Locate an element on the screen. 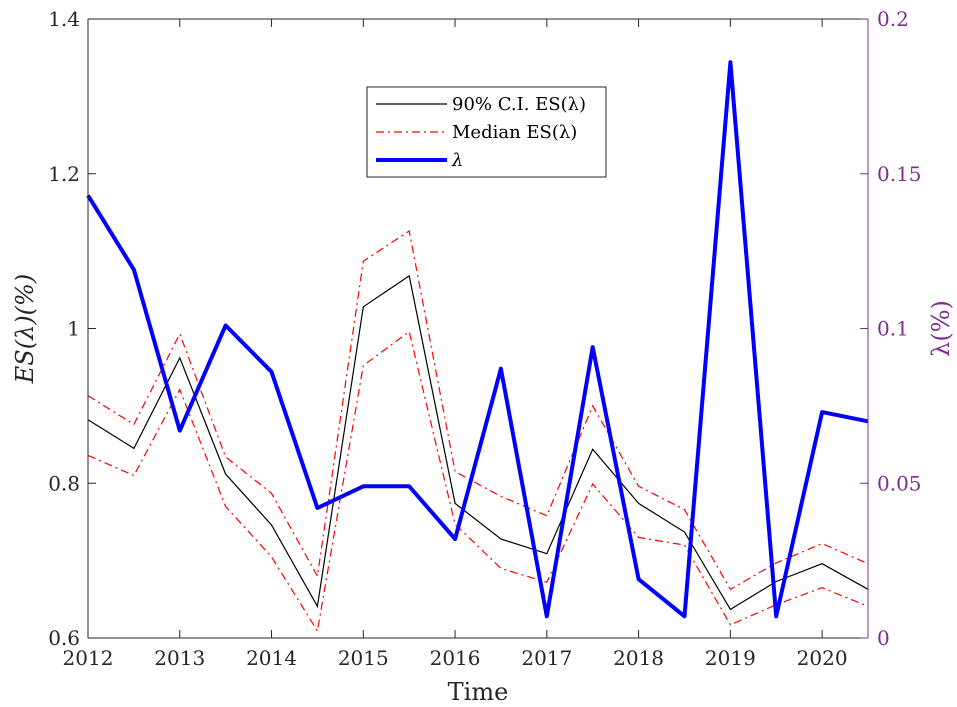 This screenshot has width=957, height=707. x-tick-label: 2020 is located at coordinates (822, 658).